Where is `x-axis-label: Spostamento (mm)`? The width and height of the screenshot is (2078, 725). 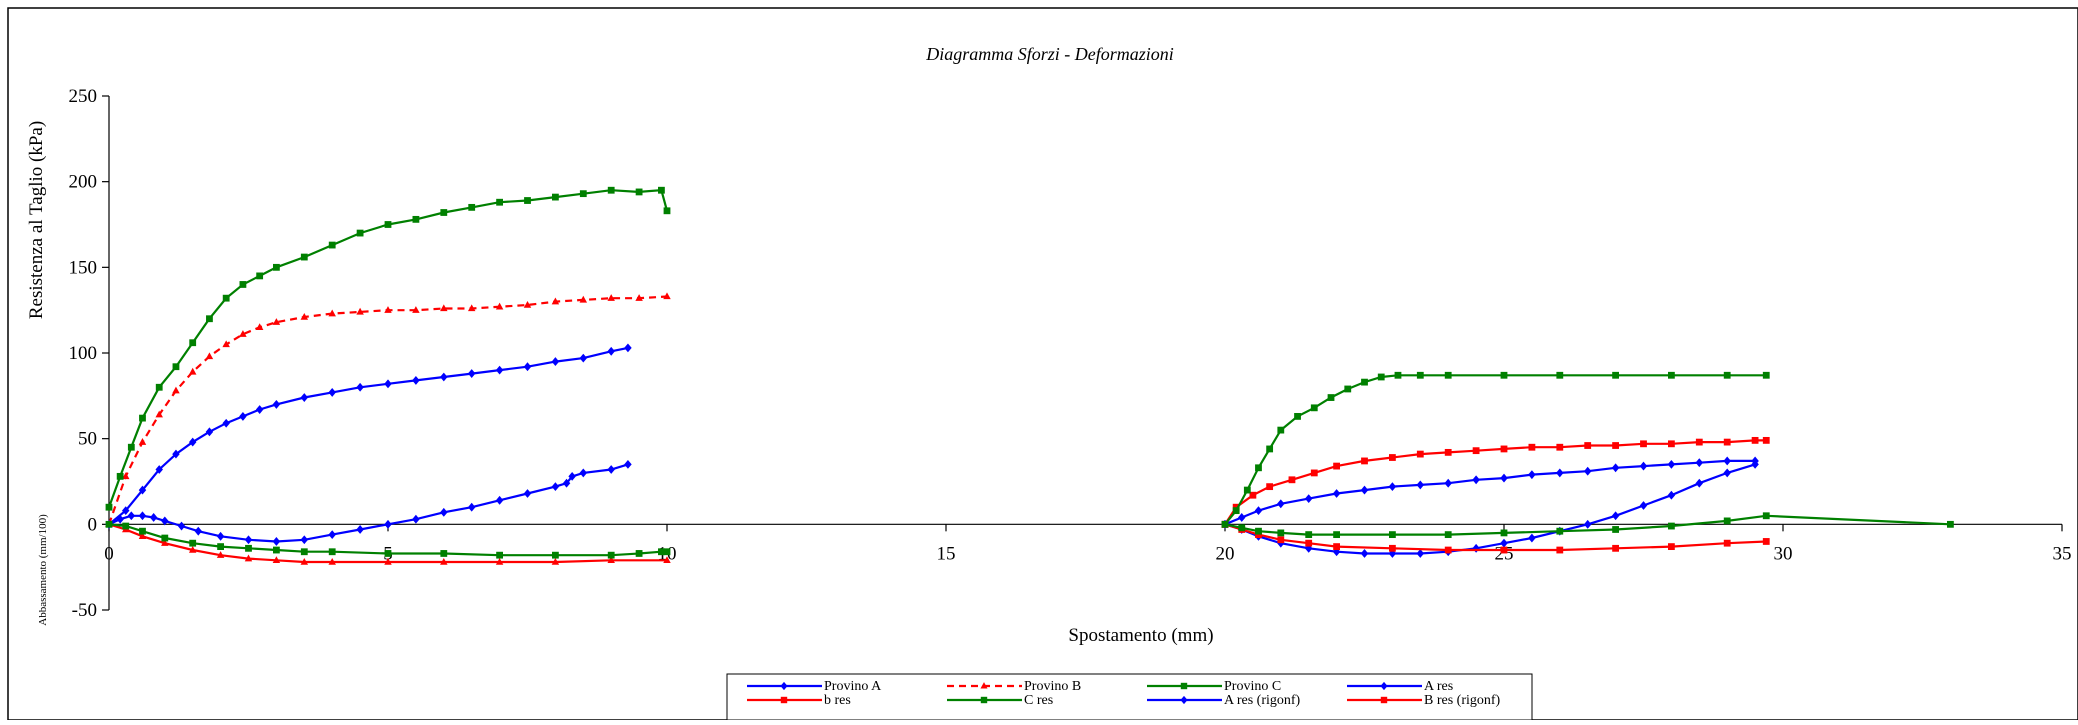 x-axis-label: Spostamento (mm) is located at coordinates (1140, 635).